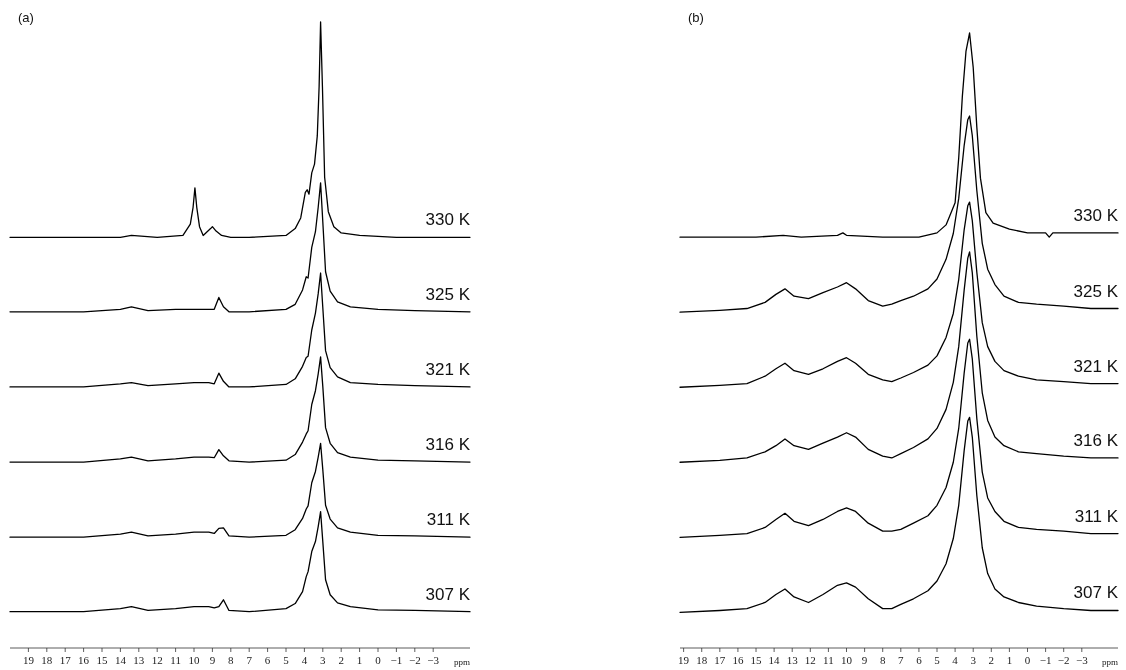  I want to click on chart-title: (b), so click(696, 17).